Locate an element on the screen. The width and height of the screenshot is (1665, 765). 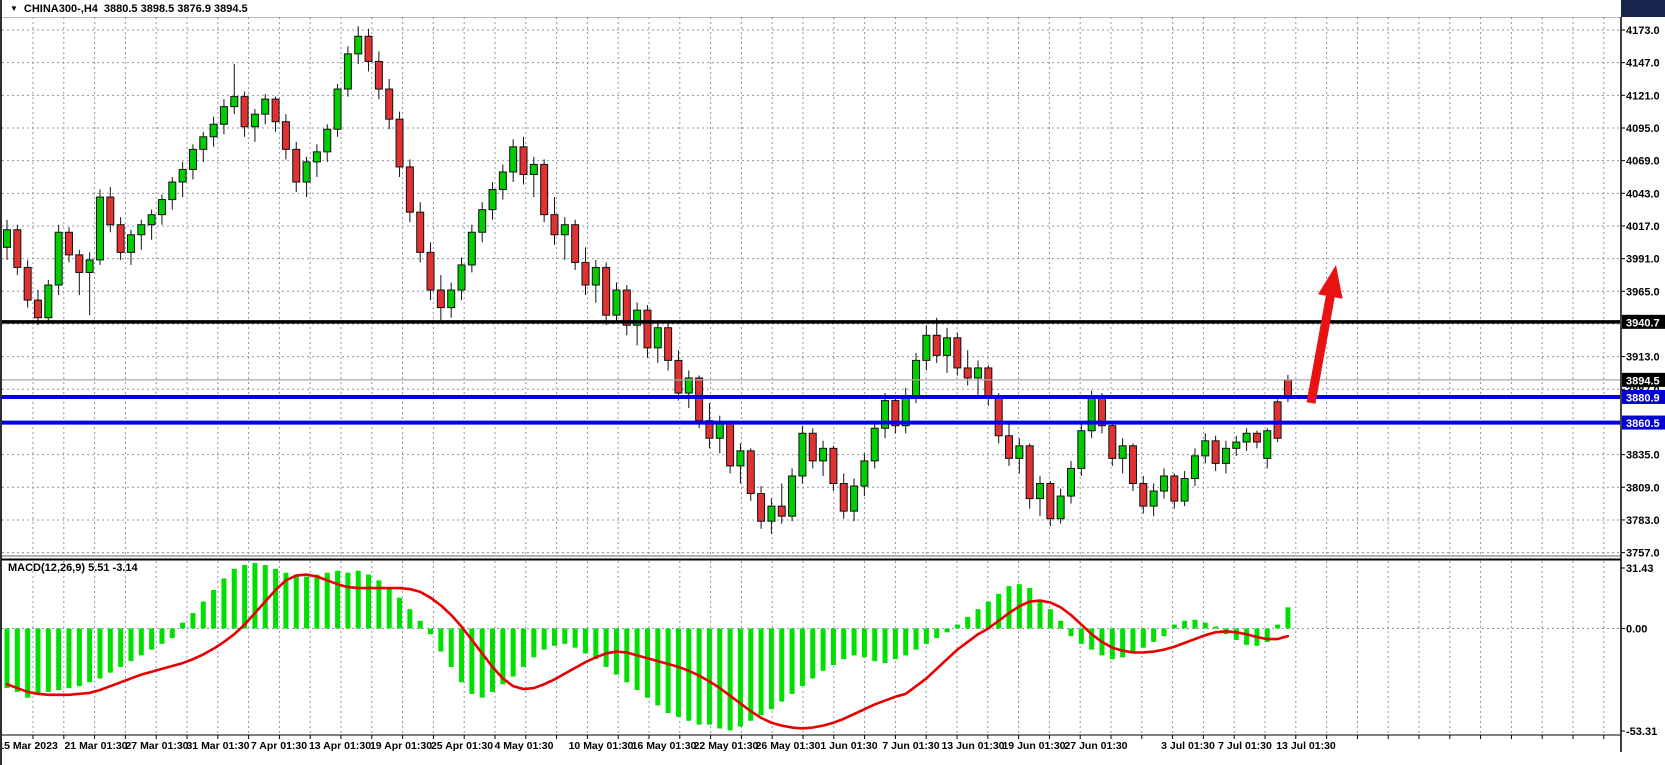
time-axis-label: 15 Mar 2023 is located at coordinates (29, 746).